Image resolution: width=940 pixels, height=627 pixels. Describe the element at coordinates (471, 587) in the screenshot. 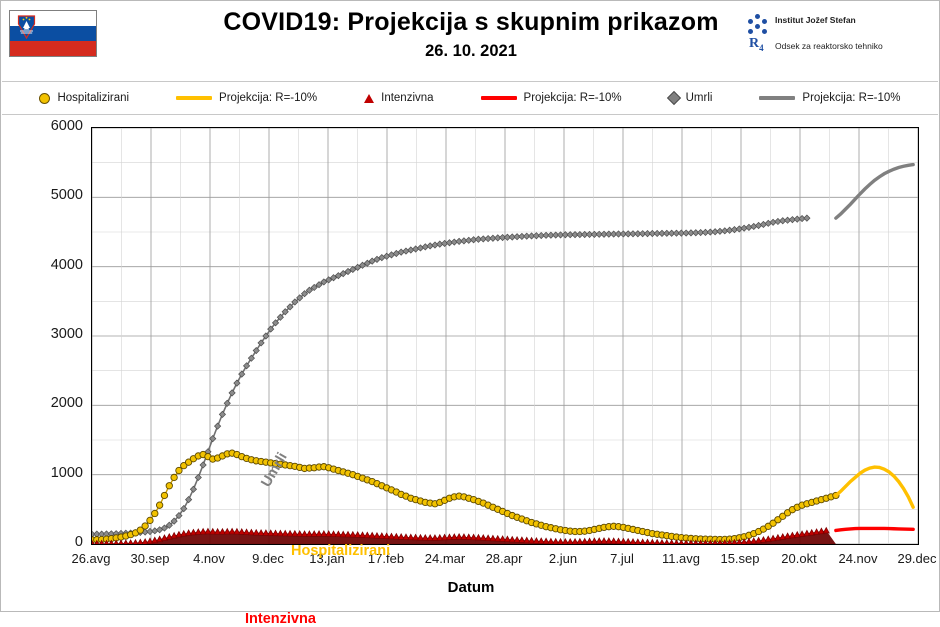

I see `x-axis-title: Datum` at that location.